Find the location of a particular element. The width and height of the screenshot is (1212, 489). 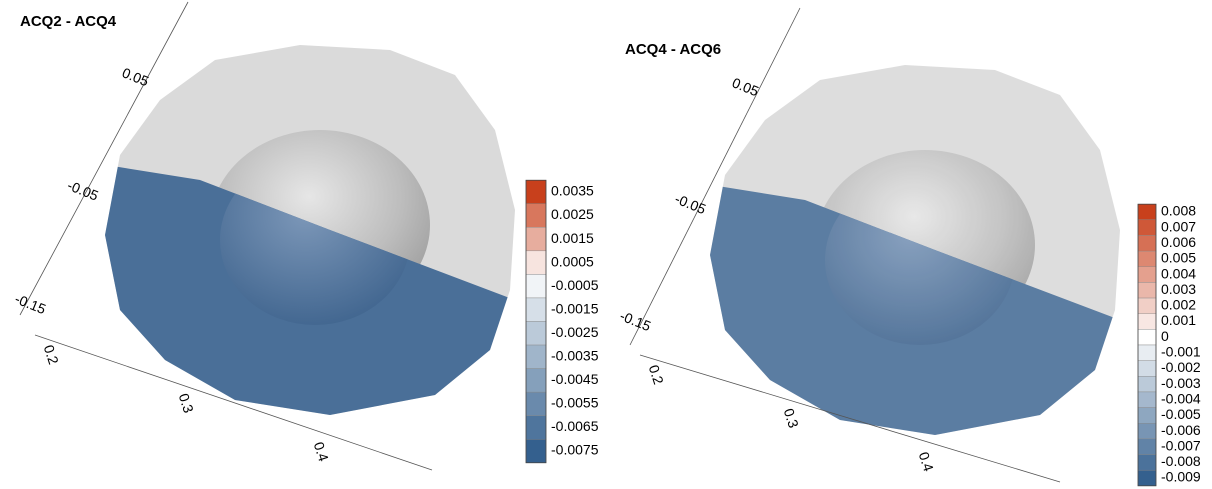

panel-title: ACQ2 - ACQ4 is located at coordinates (68, 21).